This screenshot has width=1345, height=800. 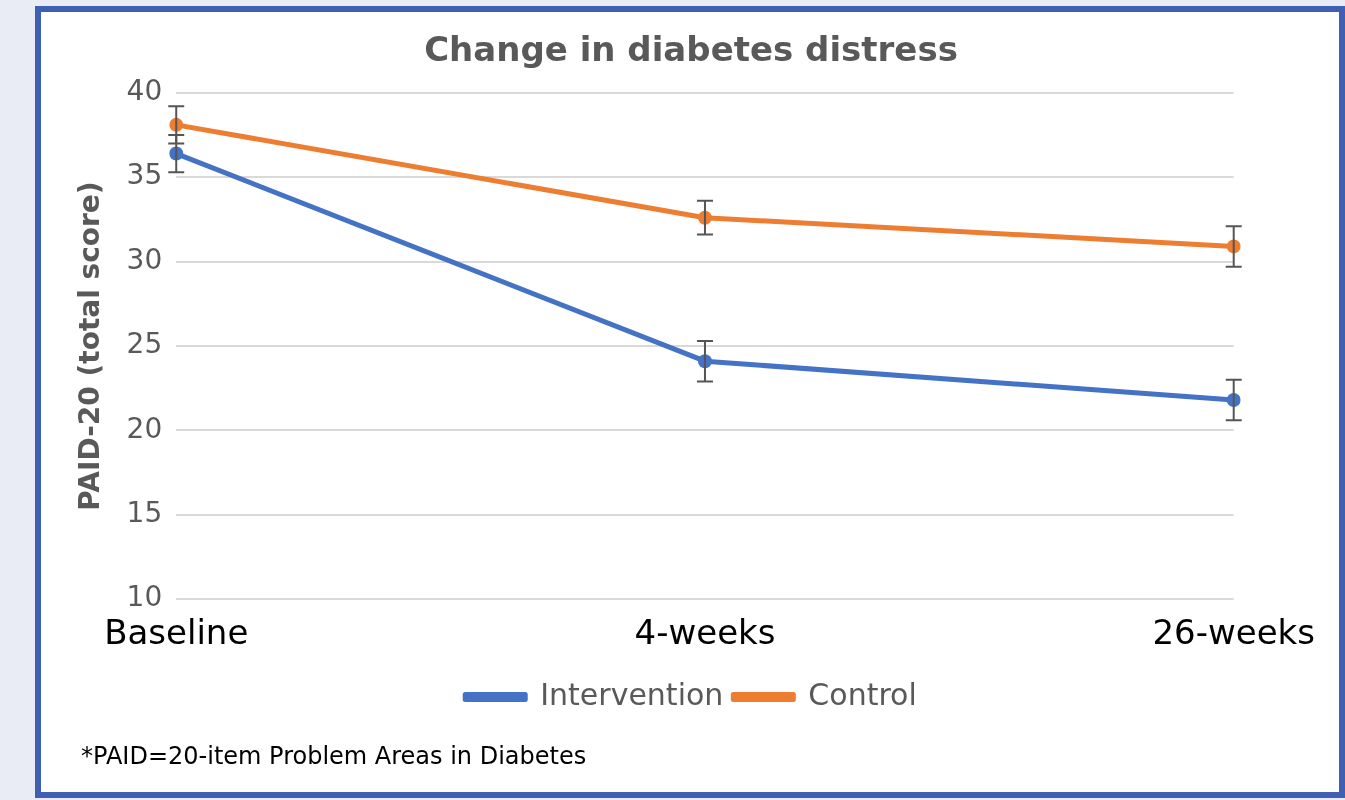 What do you see at coordinates (705, 632) in the screenshot?
I see `x-tick-label: 4-weeks` at bounding box center [705, 632].